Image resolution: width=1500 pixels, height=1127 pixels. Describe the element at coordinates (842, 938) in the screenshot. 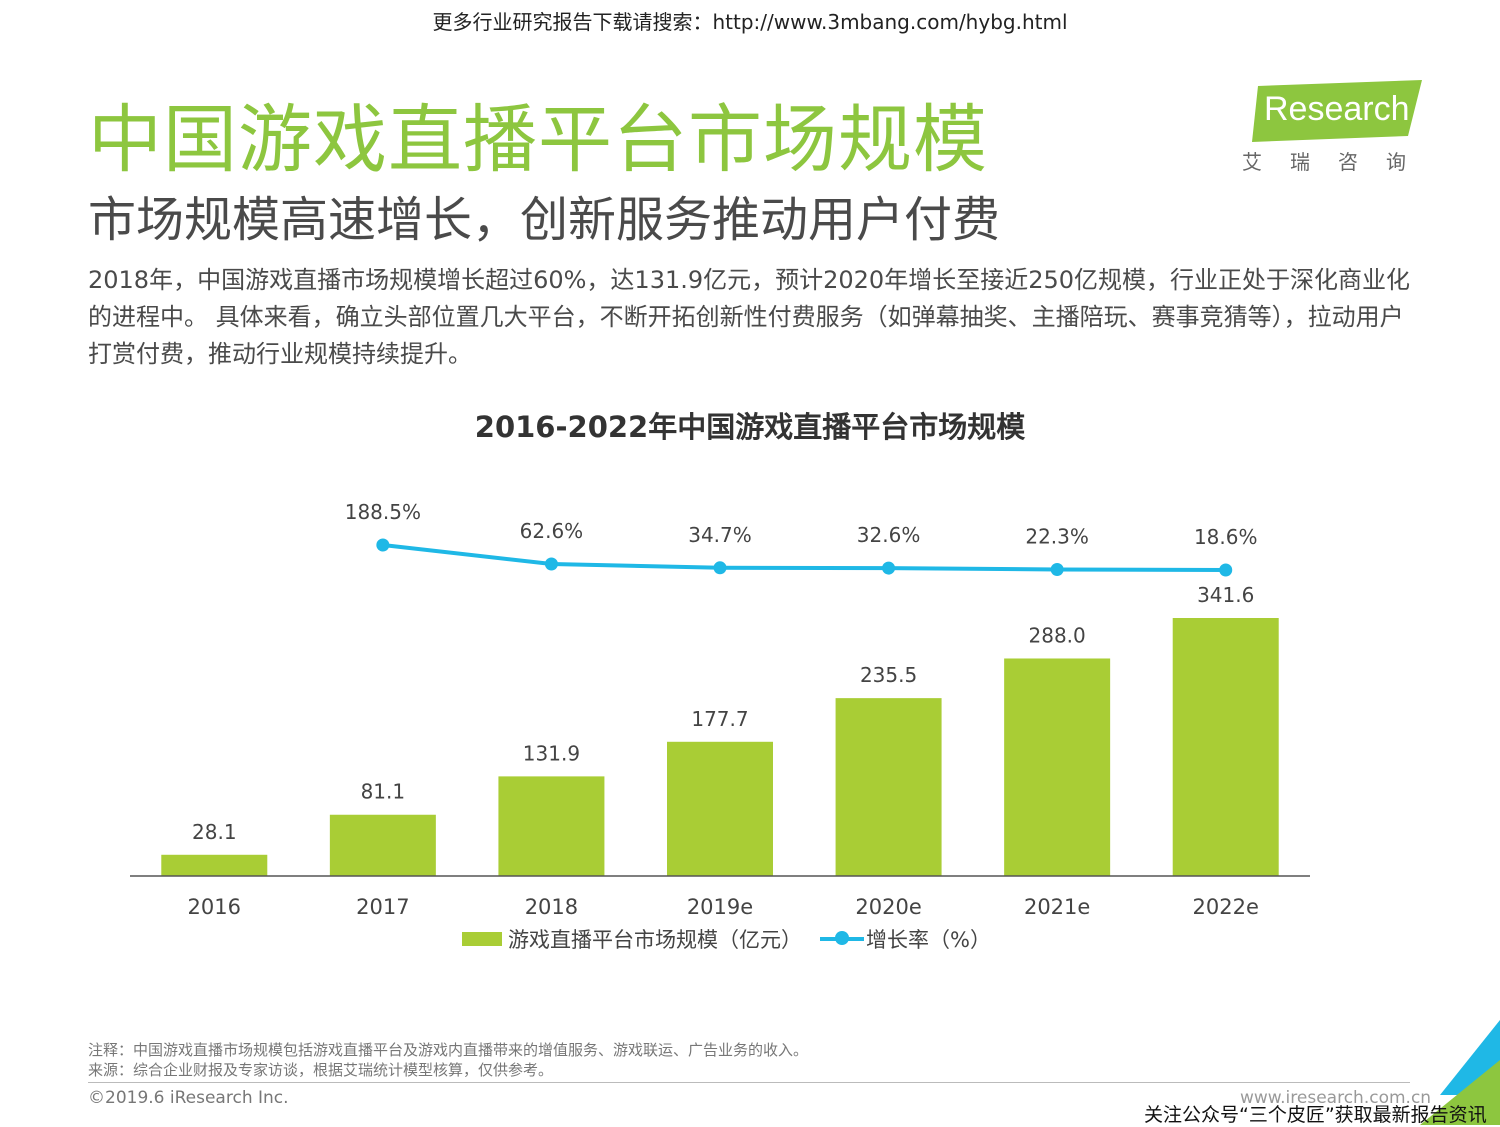

I see `legend-line-marker` at that location.